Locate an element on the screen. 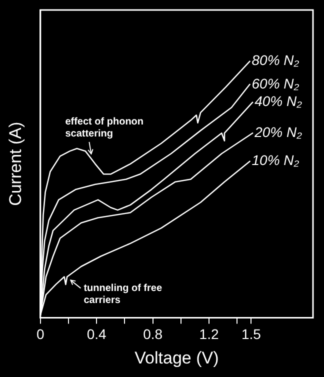 The image size is (324, 377). annotation: effect of phonon scattering is located at coordinates (104, 128).